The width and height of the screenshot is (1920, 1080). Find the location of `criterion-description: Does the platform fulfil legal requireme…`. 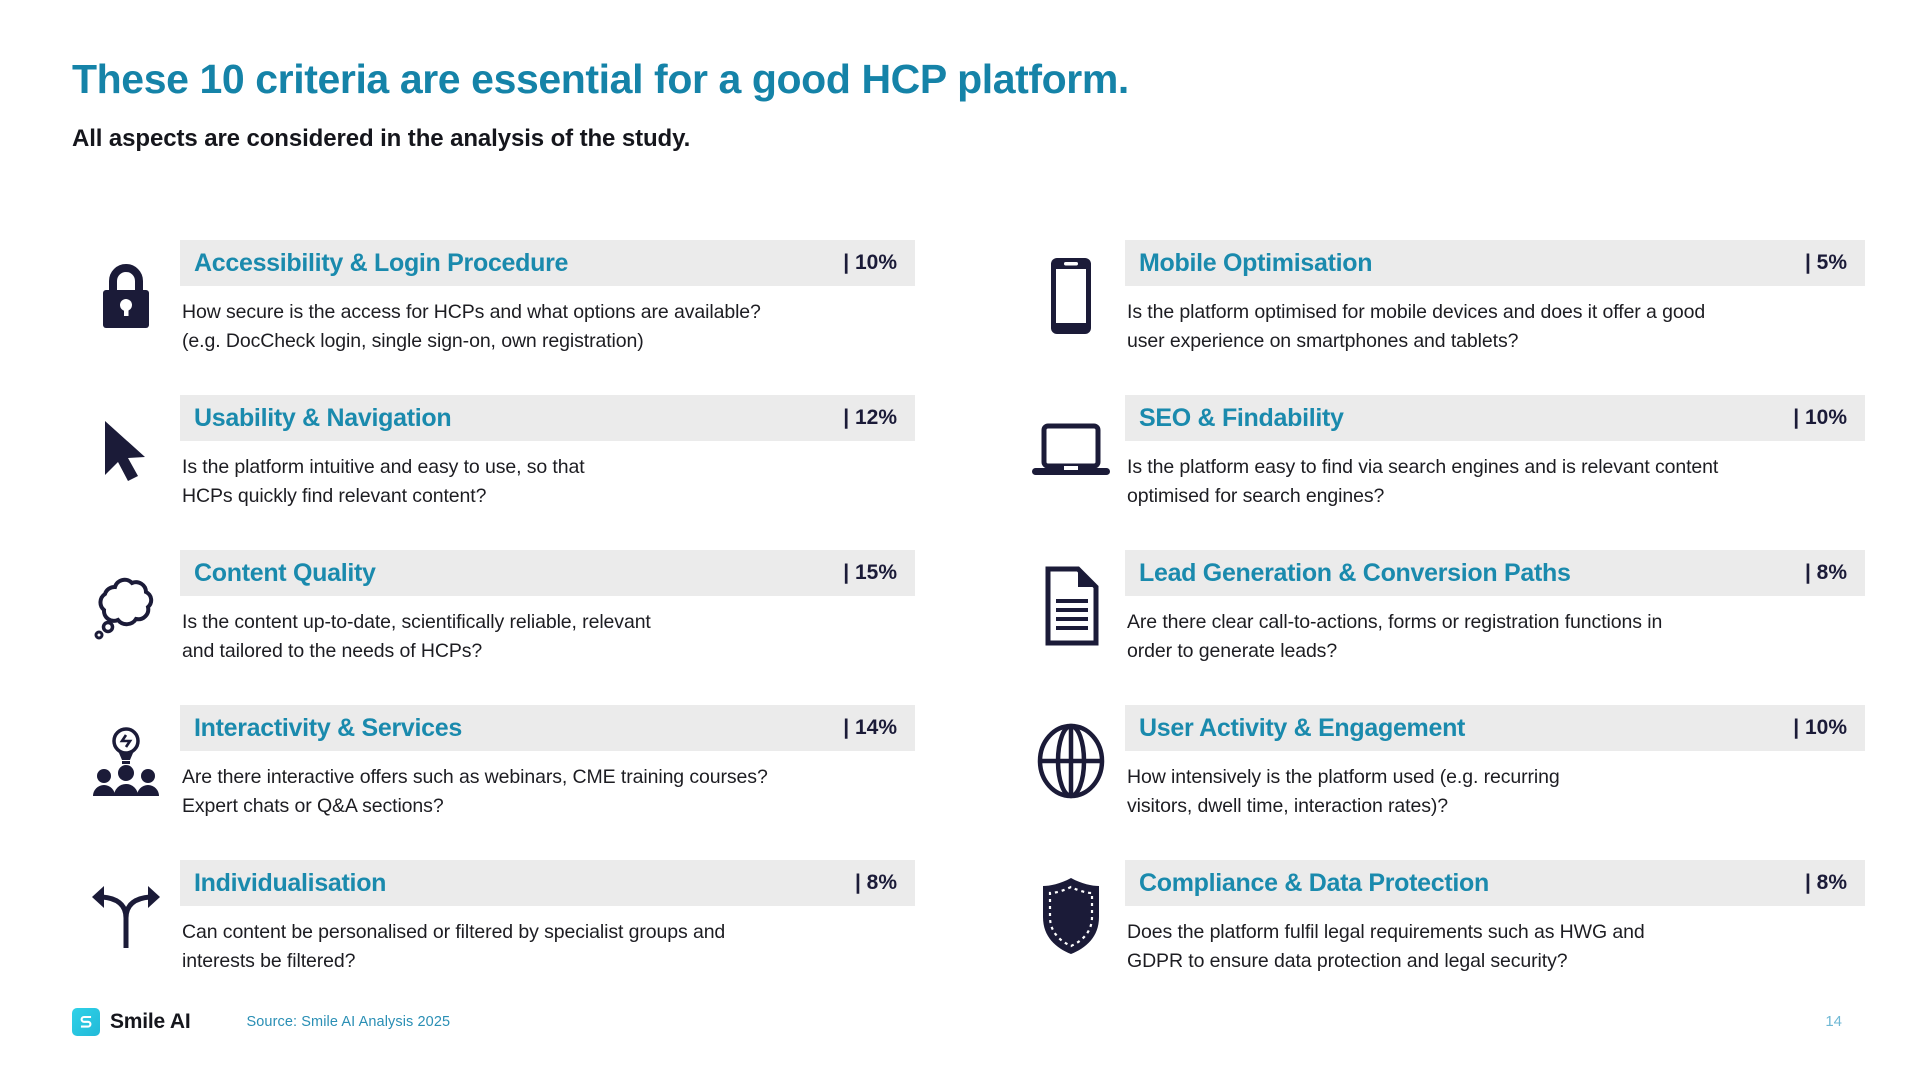

criterion-description: Does the platform fulfil legal requireme… is located at coordinates (1386, 947).